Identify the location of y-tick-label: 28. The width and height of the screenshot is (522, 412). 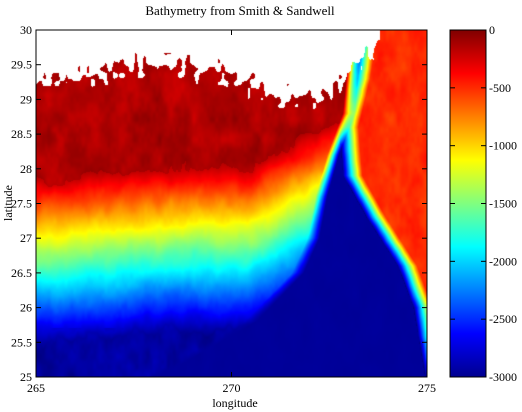
(26, 169).